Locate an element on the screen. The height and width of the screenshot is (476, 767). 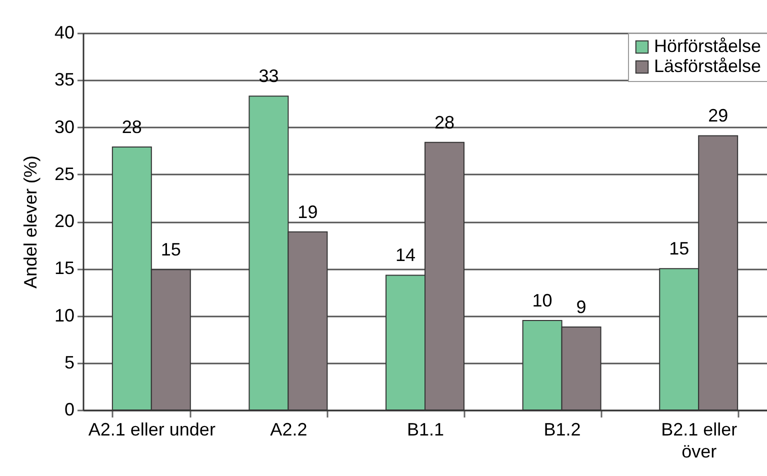
y-tick-label: 35 is located at coordinates (64, 80).